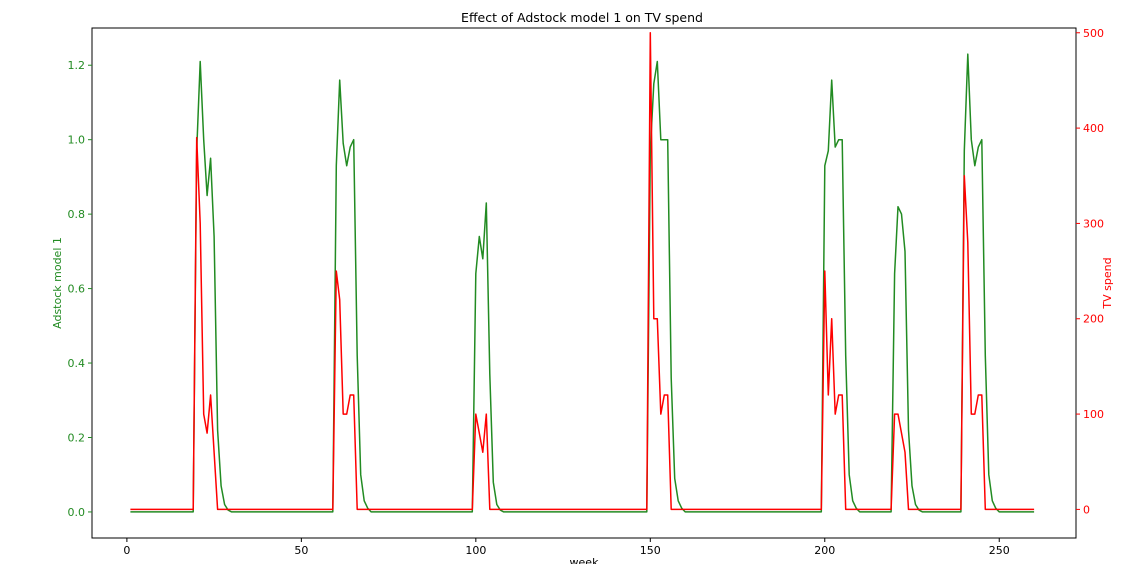 This screenshot has width=1130, height=564. Describe the element at coordinates (77, 437) in the screenshot. I see `left-y-tick-label: 0.2` at that location.